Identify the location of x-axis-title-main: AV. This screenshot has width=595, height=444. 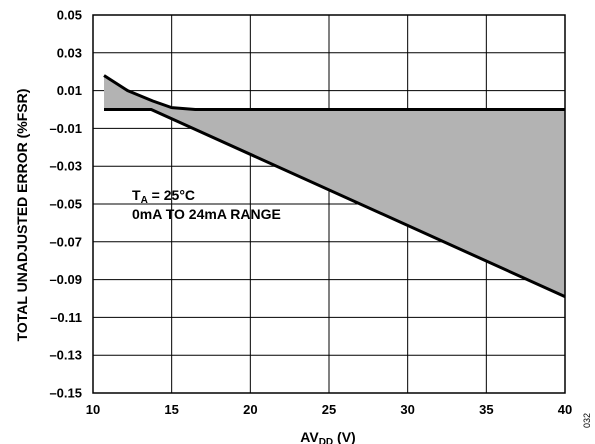
(309, 436).